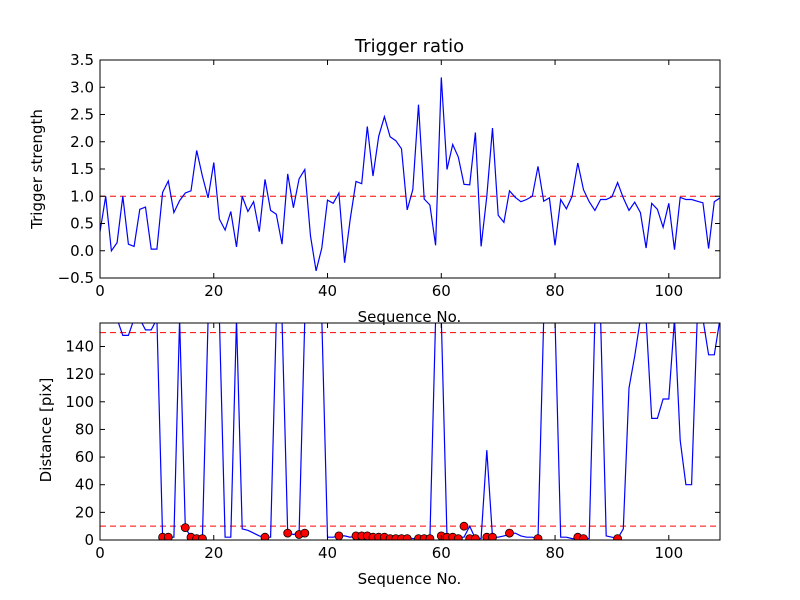 This screenshot has width=800, height=600. What do you see at coordinates (46, 430) in the screenshot?
I see `y-axis-label-distance: Distance [pix]` at bounding box center [46, 430].